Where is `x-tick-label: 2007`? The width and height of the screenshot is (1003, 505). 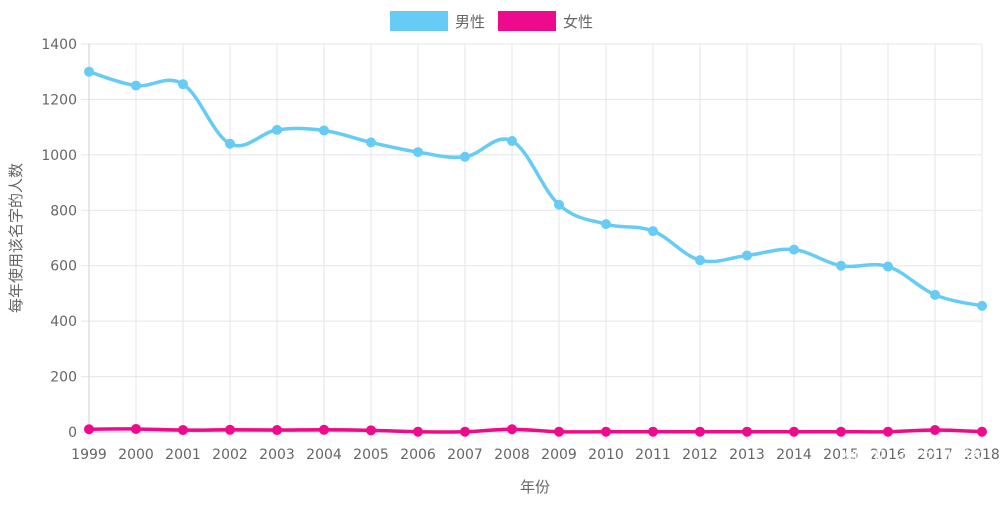
x-tick-label: 2007 is located at coordinates (465, 455).